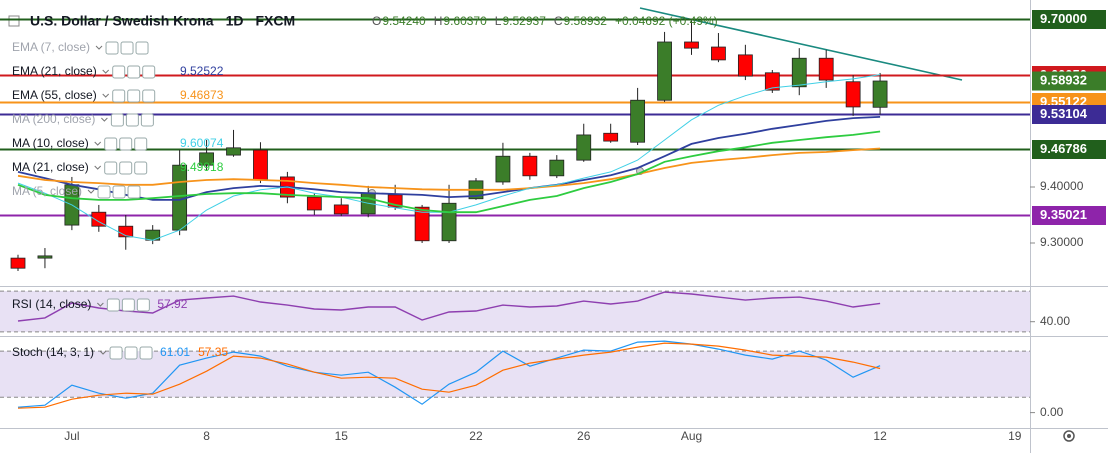  What do you see at coordinates (404, 21) in the screenshot?
I see `readout-value: 9.54240` at bounding box center [404, 21].